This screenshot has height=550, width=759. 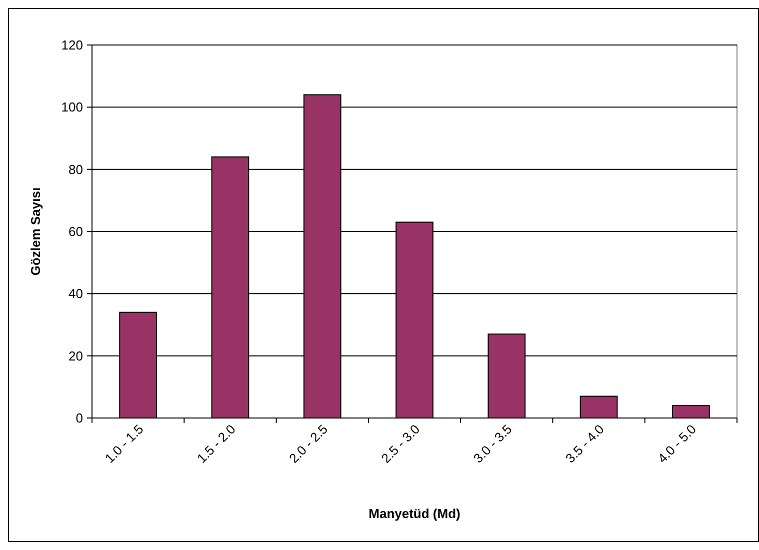 What do you see at coordinates (75, 169) in the screenshot?
I see `y-tick-label: 80` at bounding box center [75, 169].